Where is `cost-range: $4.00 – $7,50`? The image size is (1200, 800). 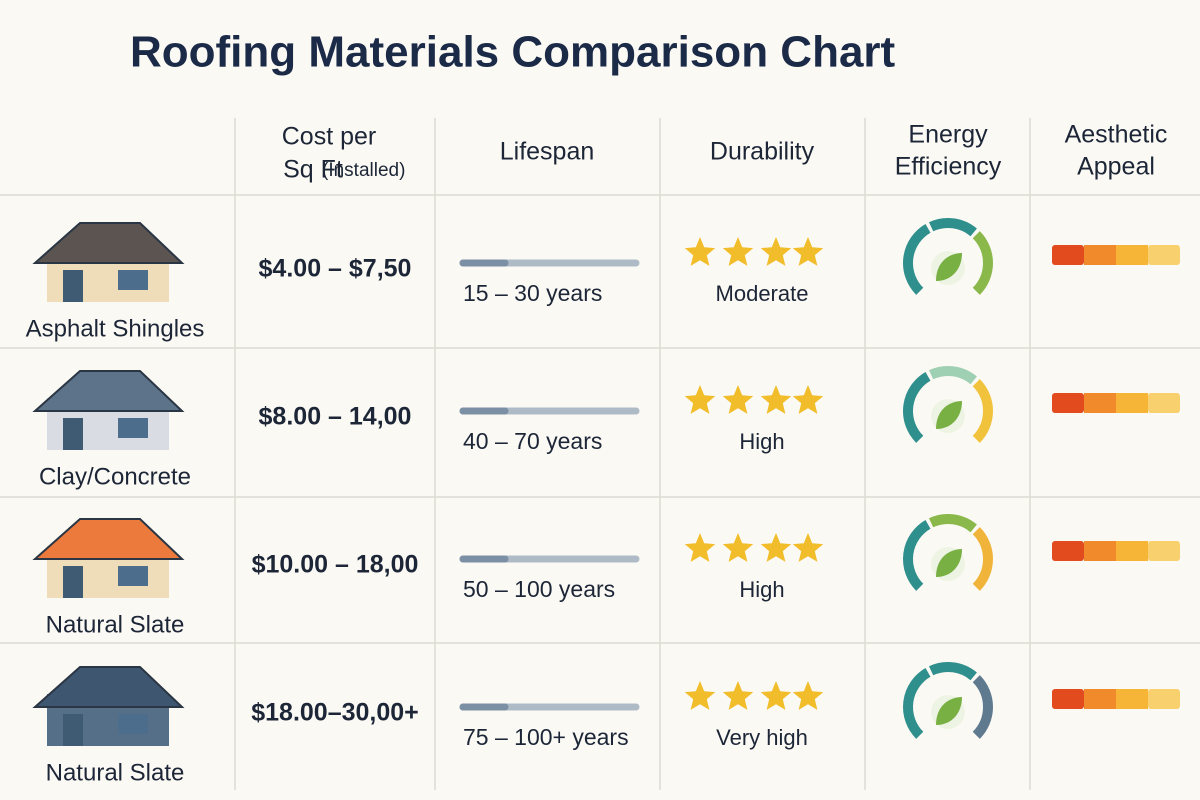
cost-range: $4.00 – $7,50 is located at coordinates (335, 269).